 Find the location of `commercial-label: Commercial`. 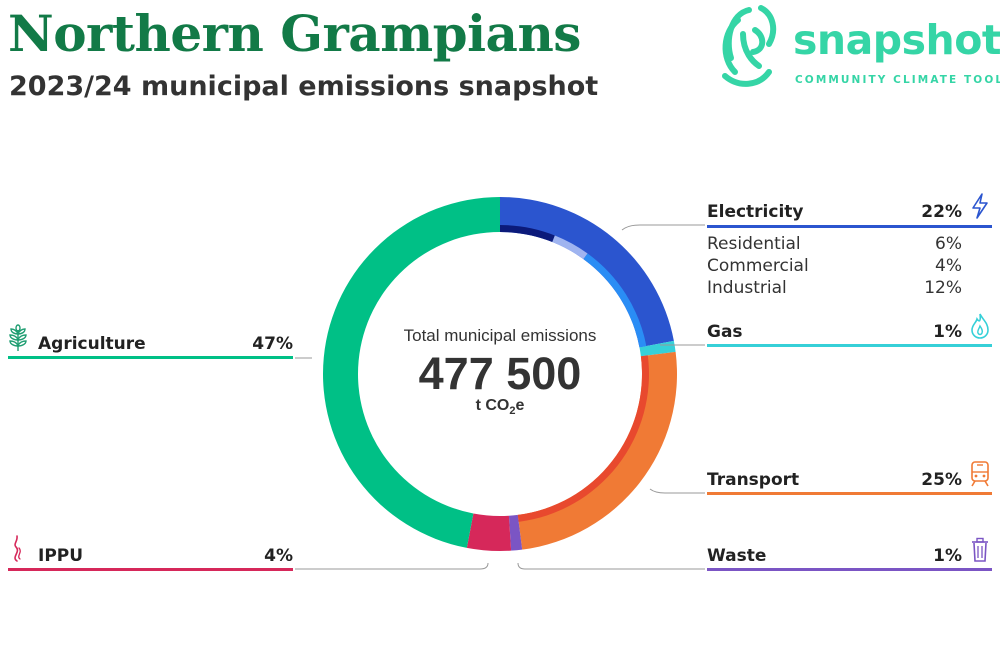

commercial-label: Commercial is located at coordinates (758, 266).